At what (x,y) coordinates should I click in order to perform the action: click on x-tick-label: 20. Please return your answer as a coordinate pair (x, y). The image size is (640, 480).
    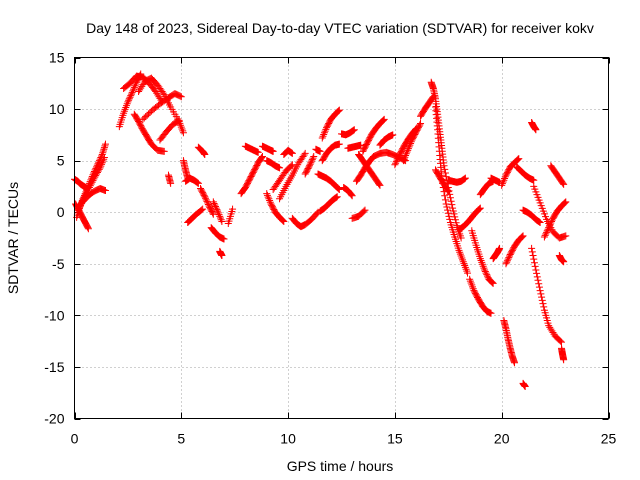
    Looking at the image, I should click on (502, 439).